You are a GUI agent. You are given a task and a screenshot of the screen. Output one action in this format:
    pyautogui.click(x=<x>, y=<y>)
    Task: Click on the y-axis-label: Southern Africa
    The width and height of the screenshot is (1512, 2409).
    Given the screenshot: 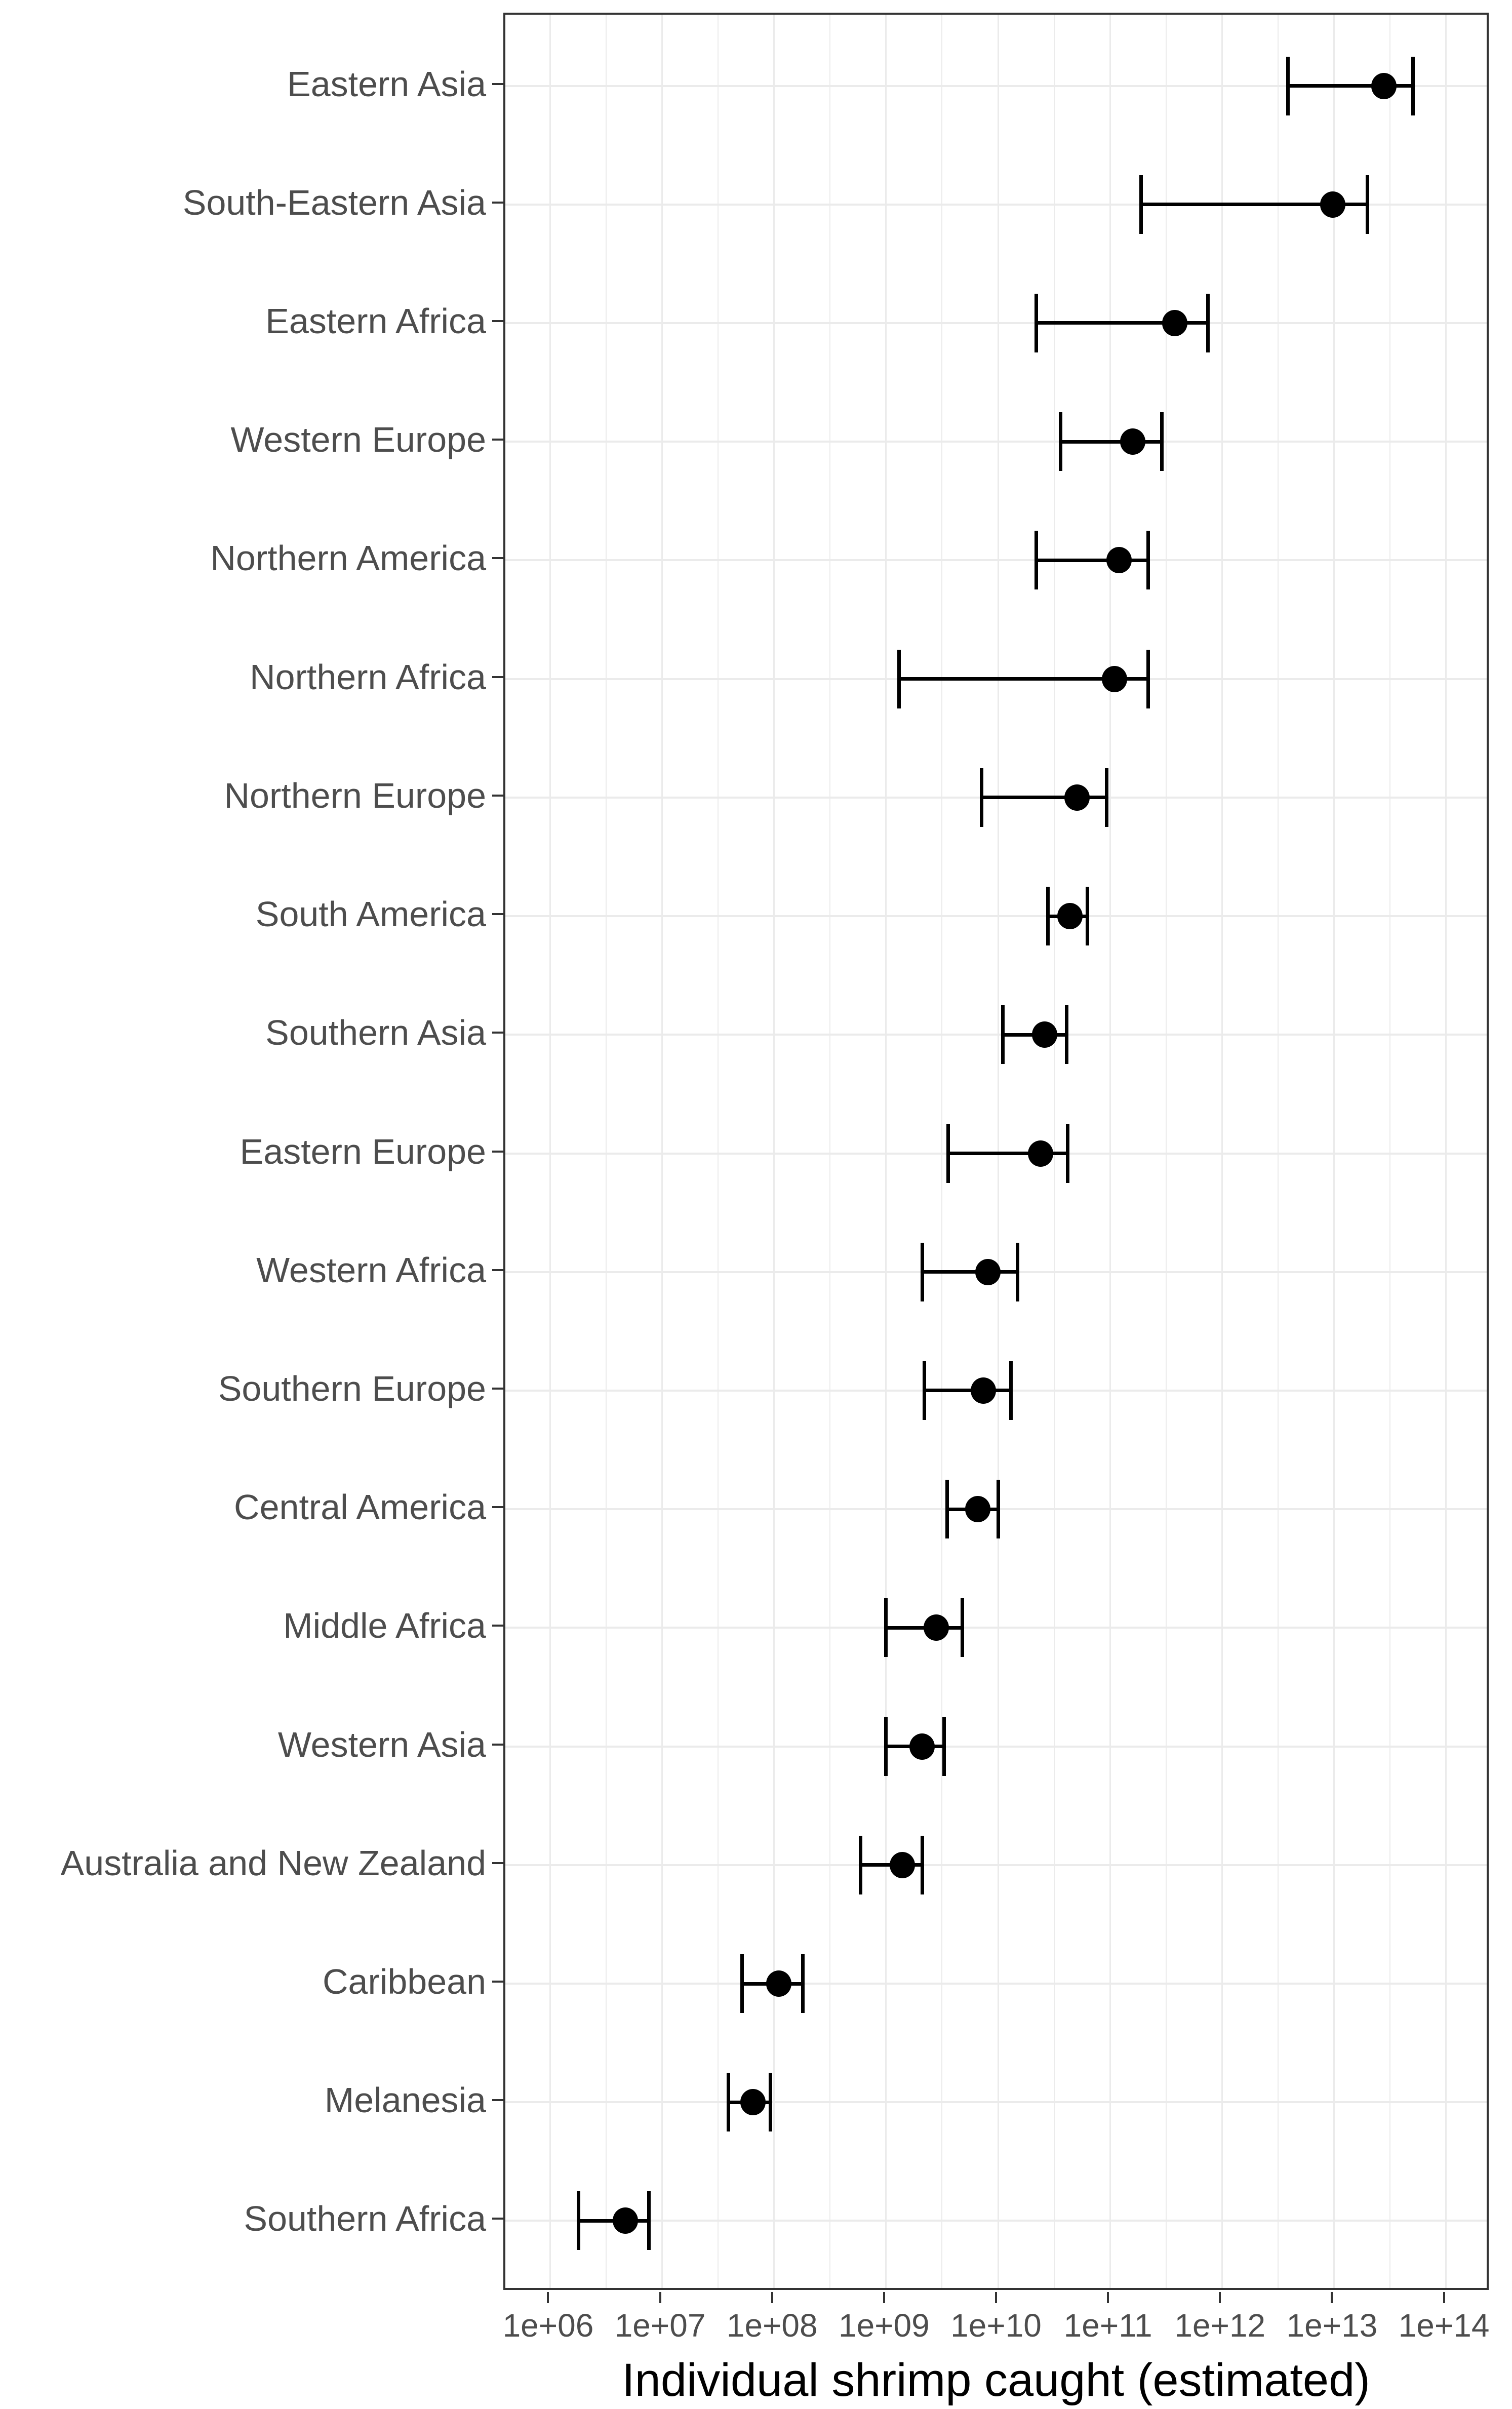 What is the action you would take?
    pyautogui.click(x=365, y=2219)
    